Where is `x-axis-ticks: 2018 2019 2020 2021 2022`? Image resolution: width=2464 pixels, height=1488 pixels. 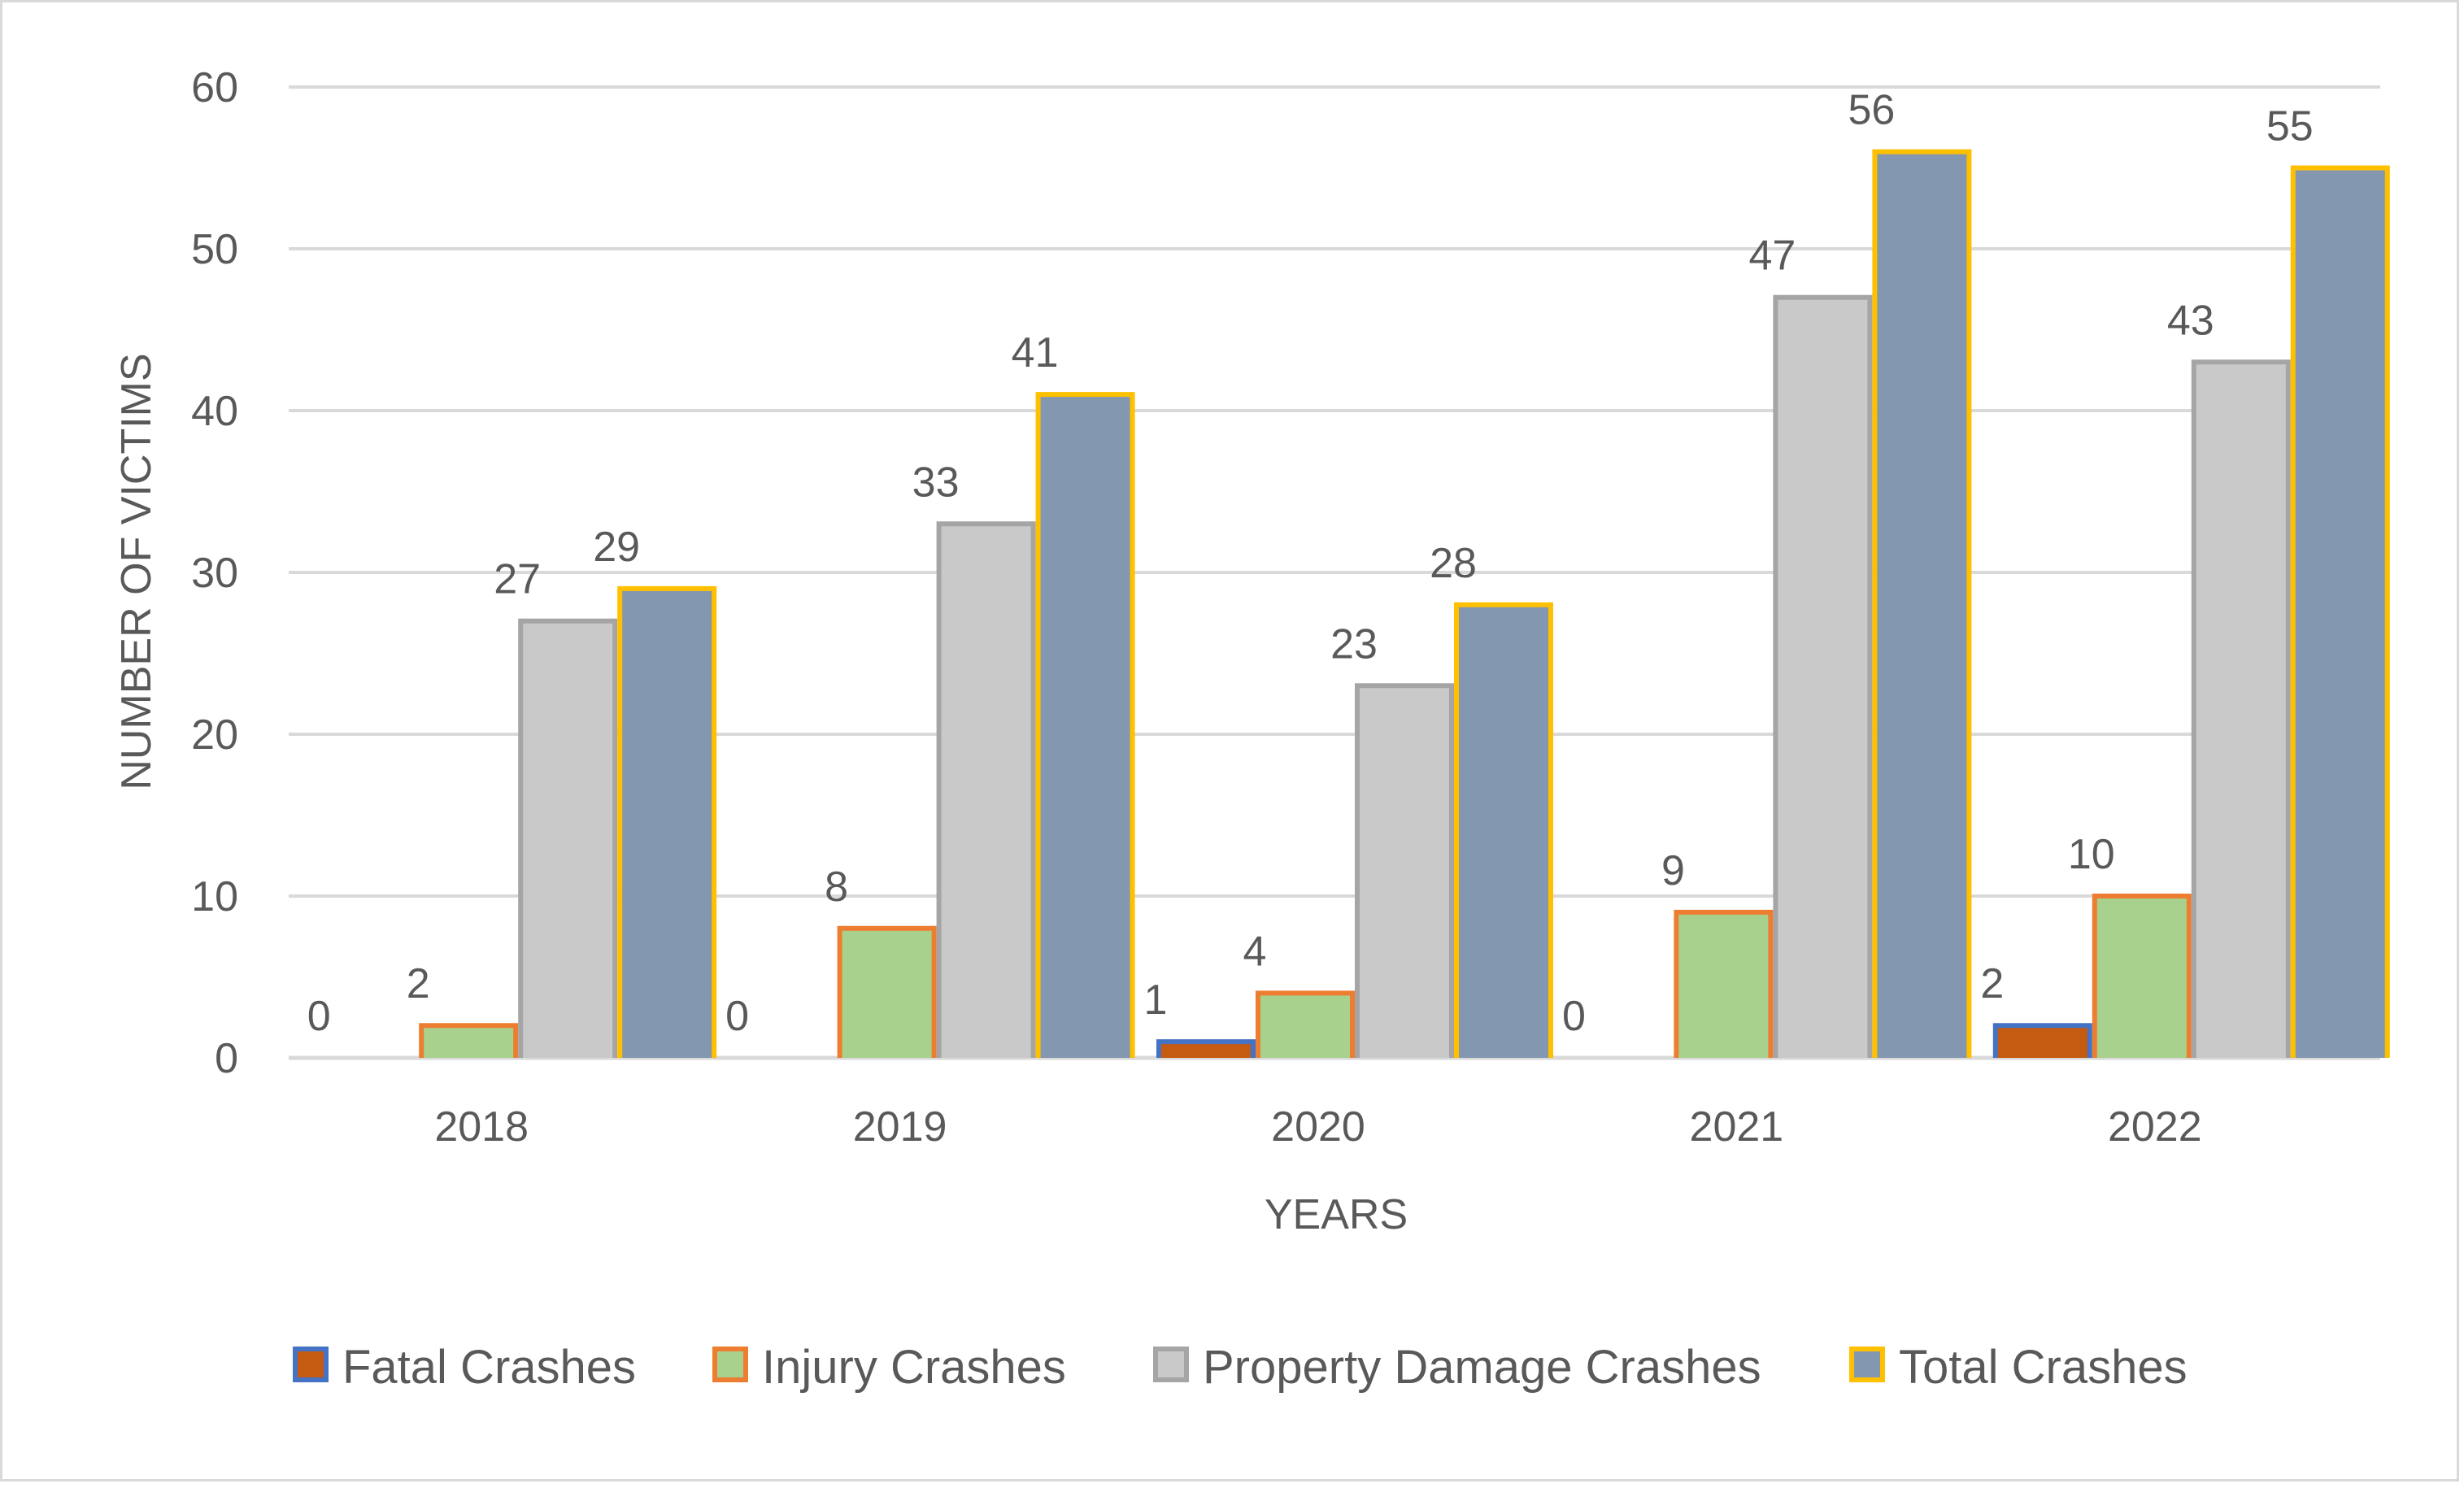
x-axis-ticks: 2018 2019 2020 2021 2022 is located at coordinates (1317, 1127).